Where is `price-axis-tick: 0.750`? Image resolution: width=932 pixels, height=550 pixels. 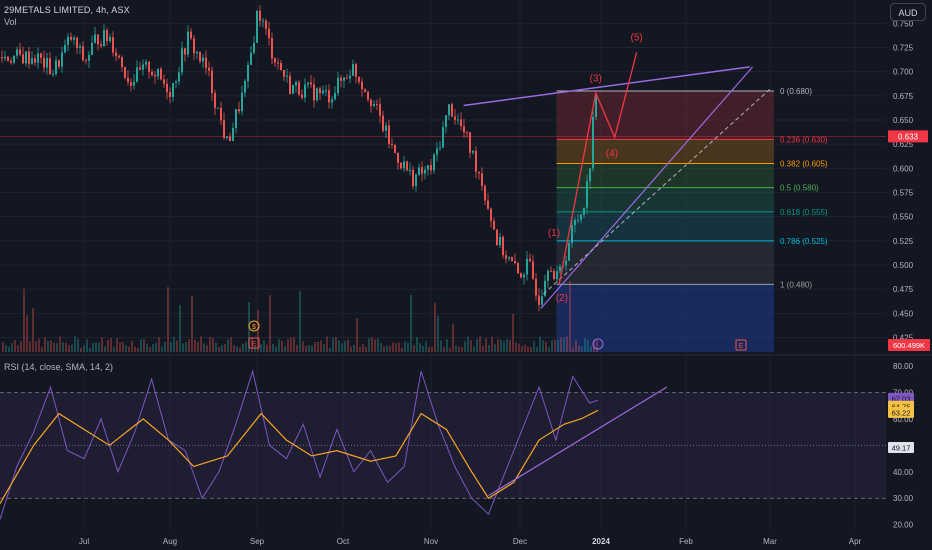 price-axis-tick: 0.750 is located at coordinates (903, 23).